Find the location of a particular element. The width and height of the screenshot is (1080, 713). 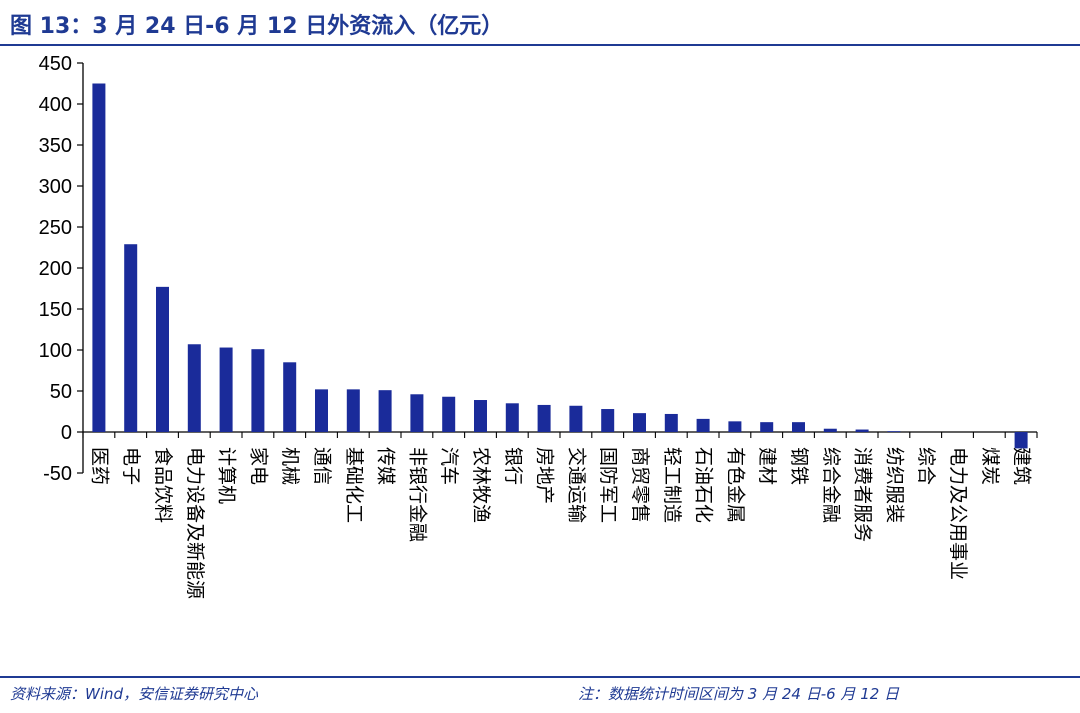

category-label: 医药 is located at coordinates (99, 466).